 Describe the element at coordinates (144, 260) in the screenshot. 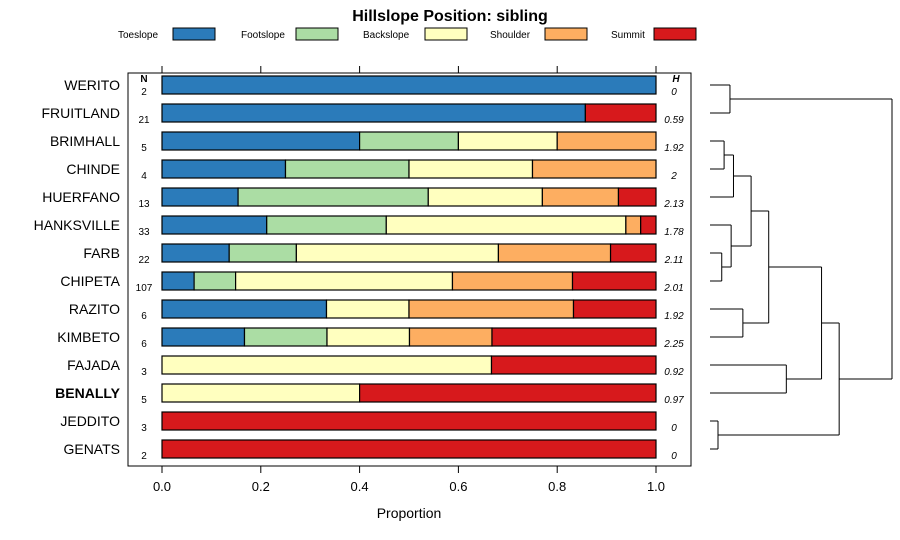

I see `n-value: 22` at that location.